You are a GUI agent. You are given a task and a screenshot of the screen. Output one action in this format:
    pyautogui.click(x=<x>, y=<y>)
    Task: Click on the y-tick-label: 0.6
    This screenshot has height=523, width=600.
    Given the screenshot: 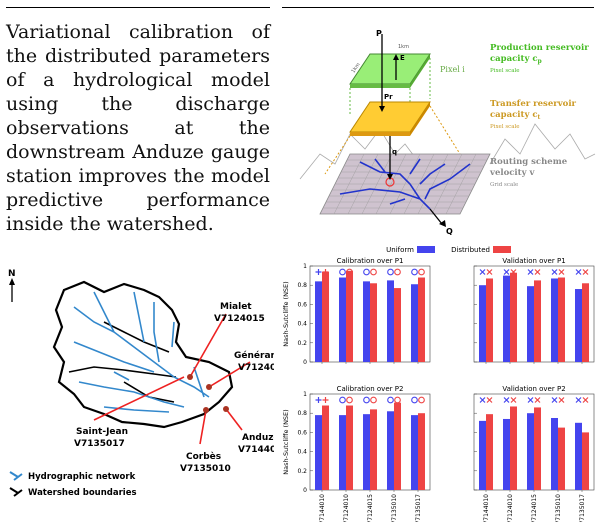 What is the action you would take?
    pyautogui.click(x=302, y=304)
    